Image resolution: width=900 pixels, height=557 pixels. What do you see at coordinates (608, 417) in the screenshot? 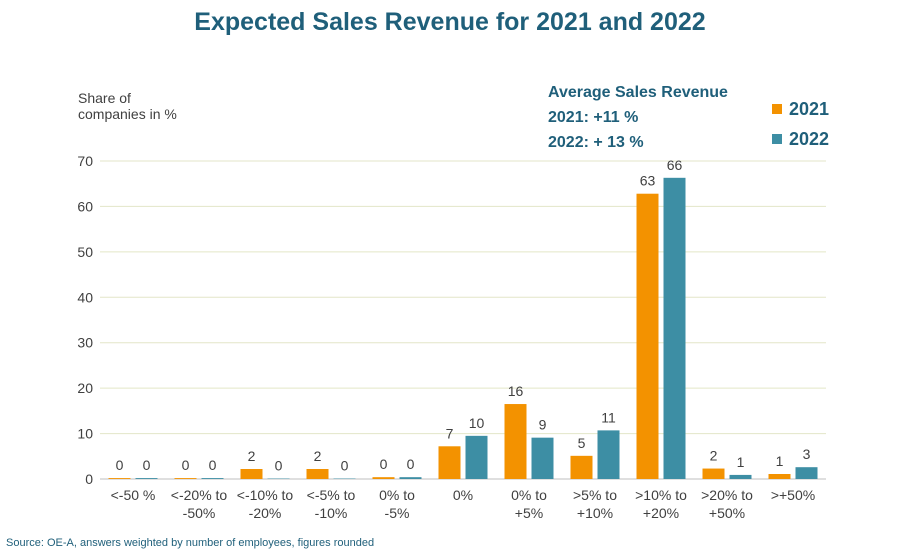
I see `data-label-2022-7: 11` at bounding box center [608, 417].